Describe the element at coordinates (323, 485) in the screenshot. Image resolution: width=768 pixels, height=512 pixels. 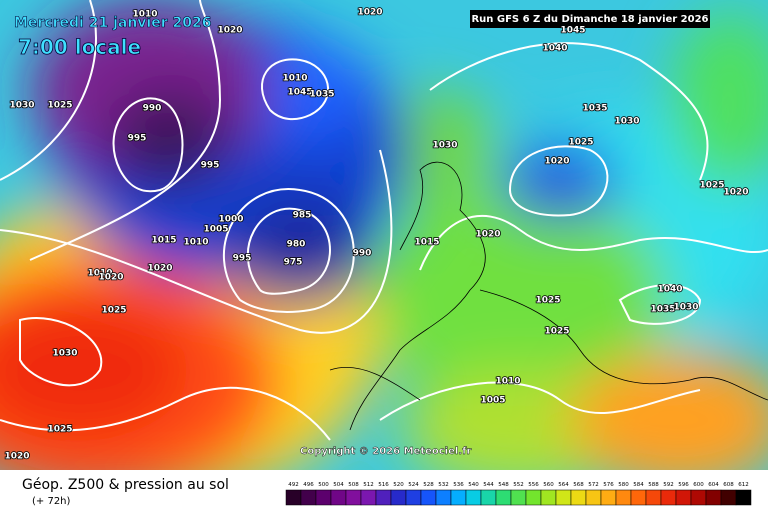
I see `colorbar-label: 500` at that location.